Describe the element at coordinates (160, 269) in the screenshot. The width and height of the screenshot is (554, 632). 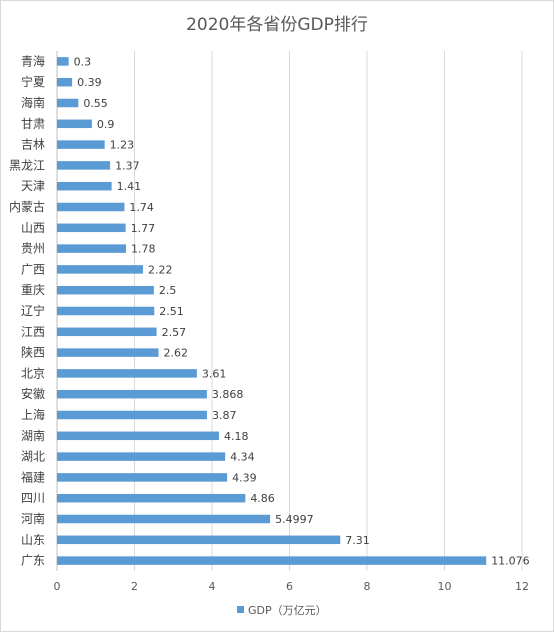
I see `data-label: 2.22` at that location.